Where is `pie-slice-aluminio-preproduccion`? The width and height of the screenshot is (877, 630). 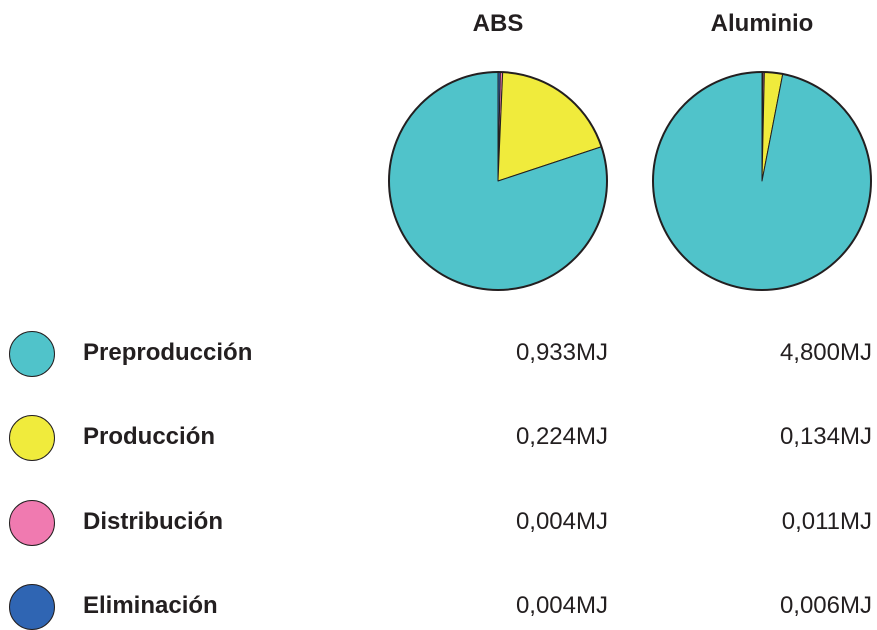 pie-slice-aluminio-preproduccion is located at coordinates (762, 181).